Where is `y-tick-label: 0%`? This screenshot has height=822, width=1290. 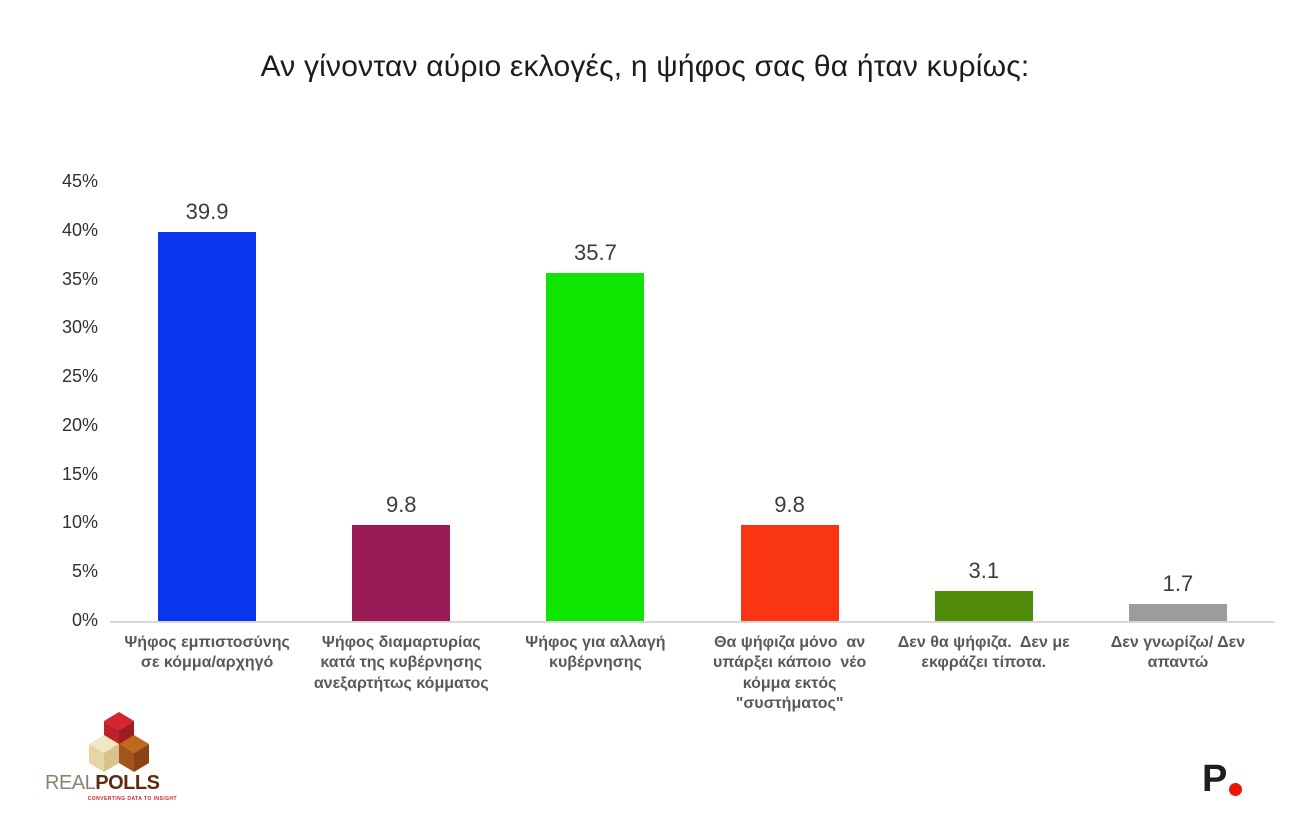
y-tick-label: 0% is located at coordinates (84, 620).